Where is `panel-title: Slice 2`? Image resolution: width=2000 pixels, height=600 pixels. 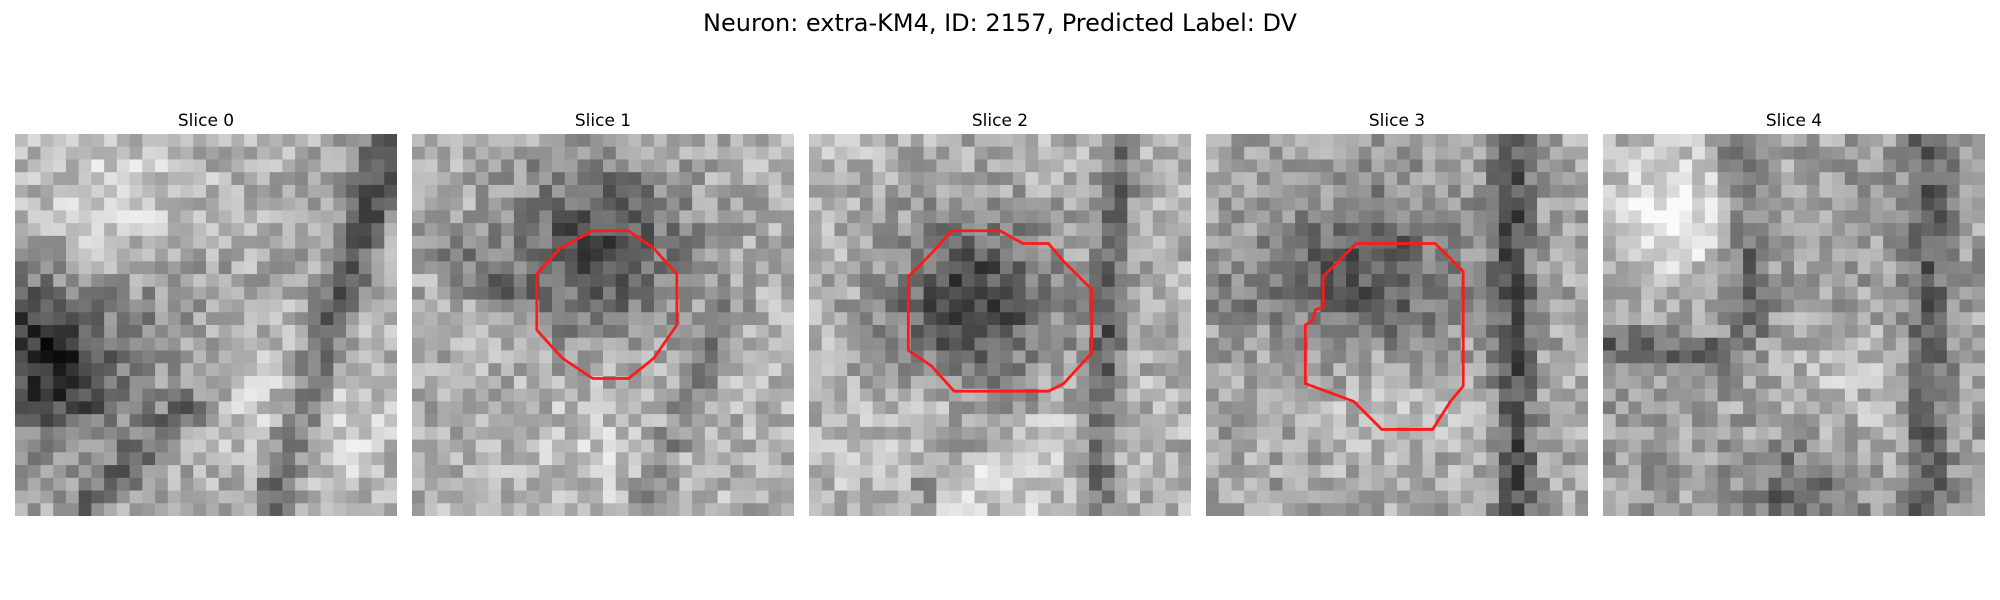 panel-title: Slice 2 is located at coordinates (1000, 121).